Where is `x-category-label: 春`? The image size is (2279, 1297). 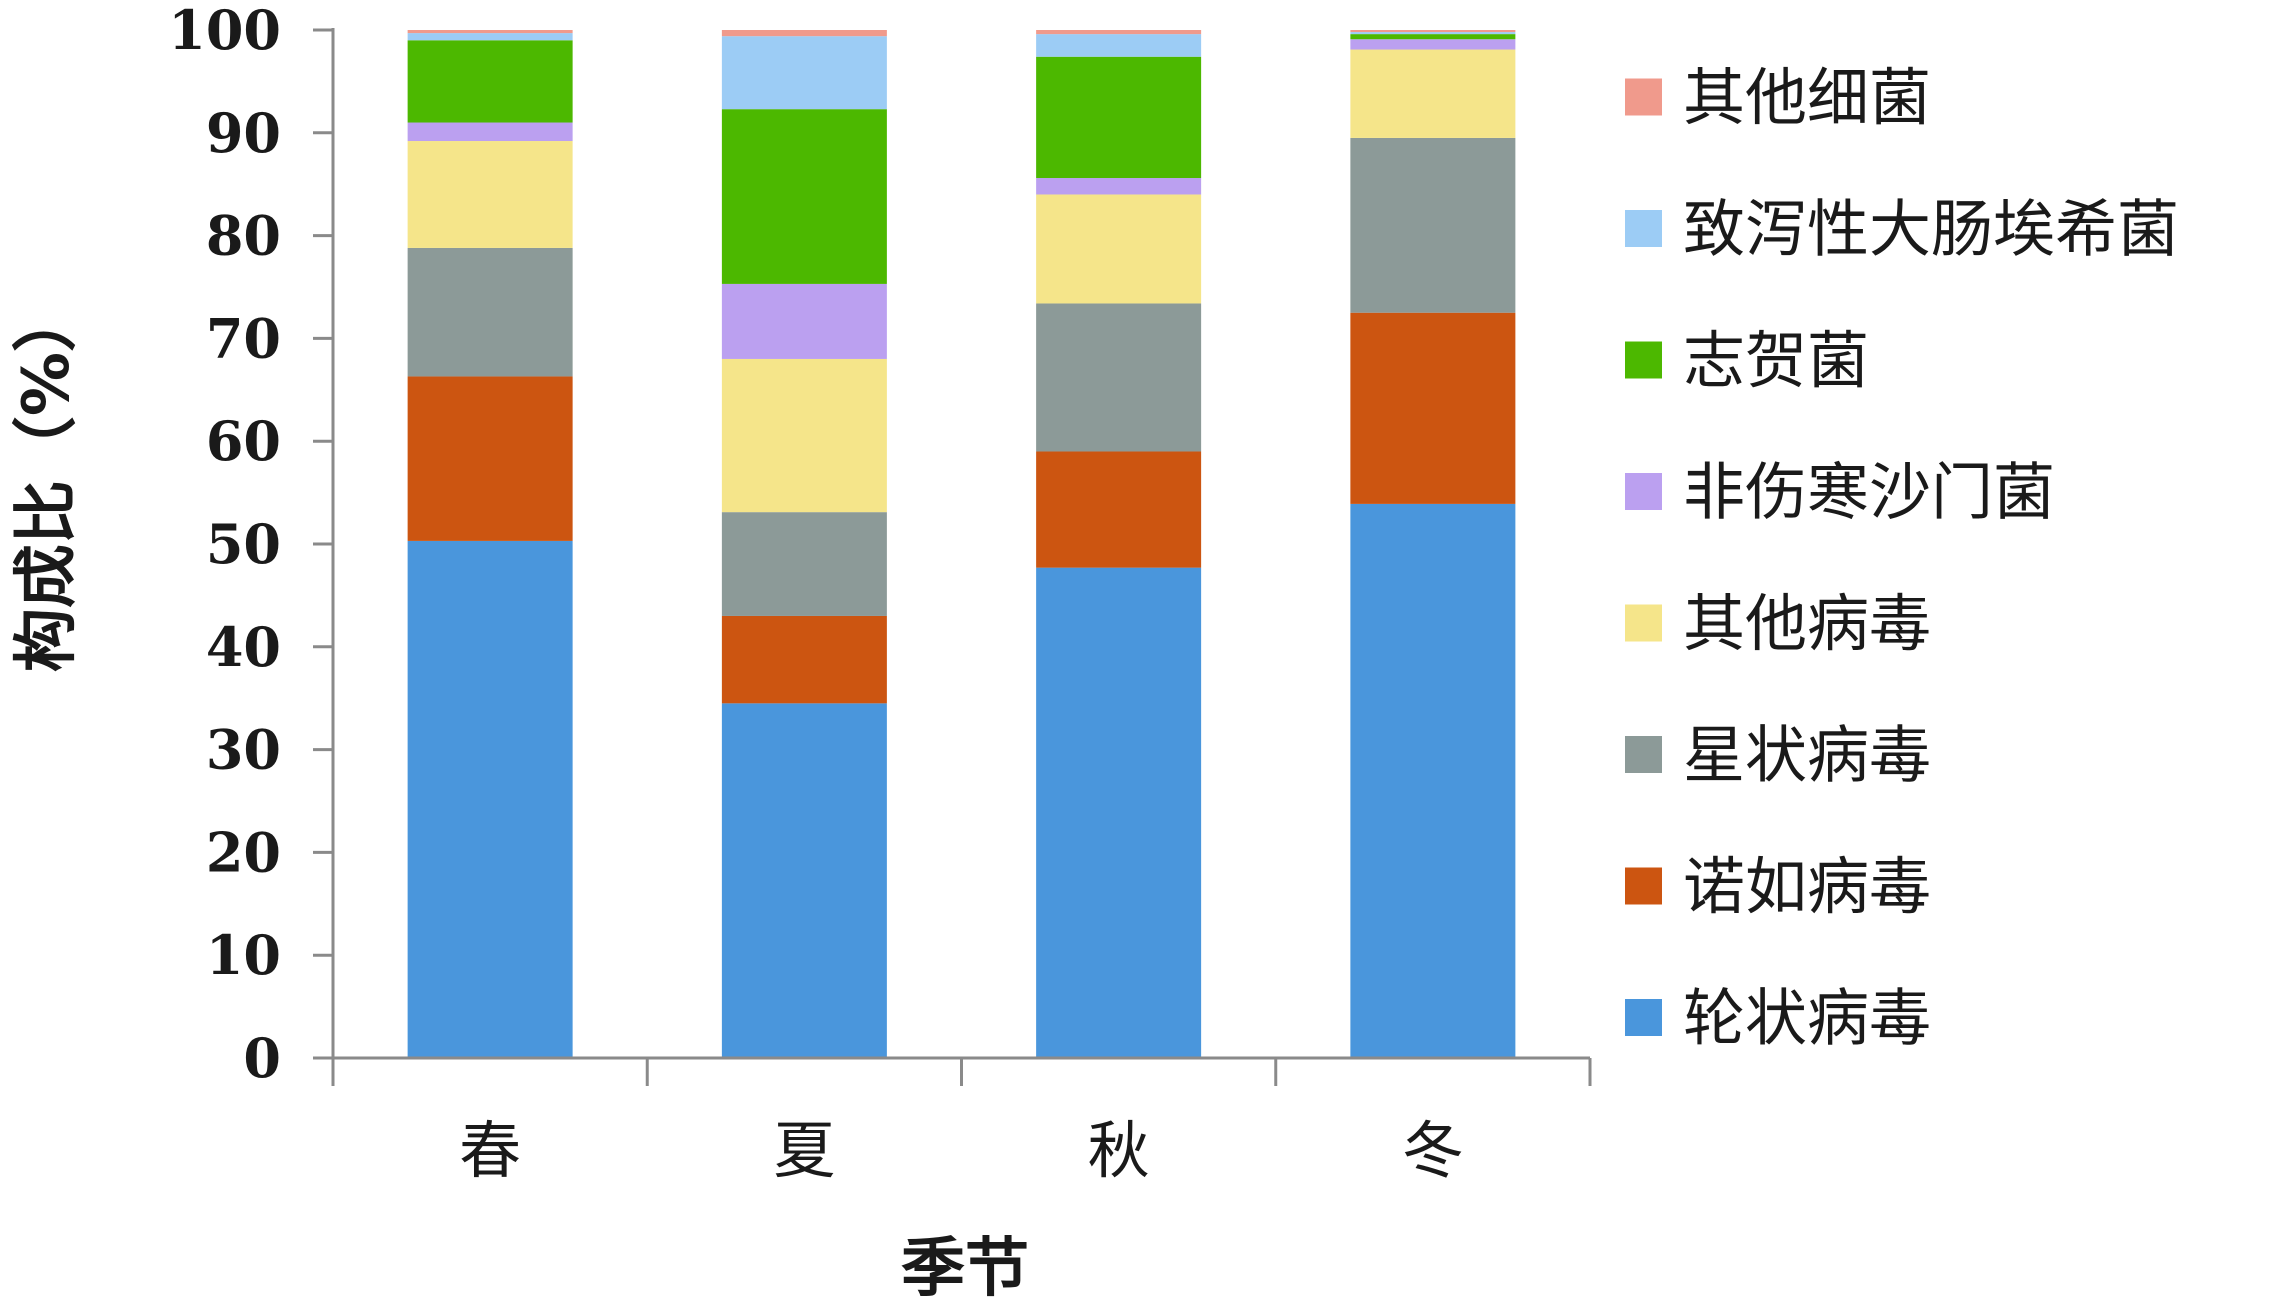
x-category-label: 春 is located at coordinates (490, 1150).